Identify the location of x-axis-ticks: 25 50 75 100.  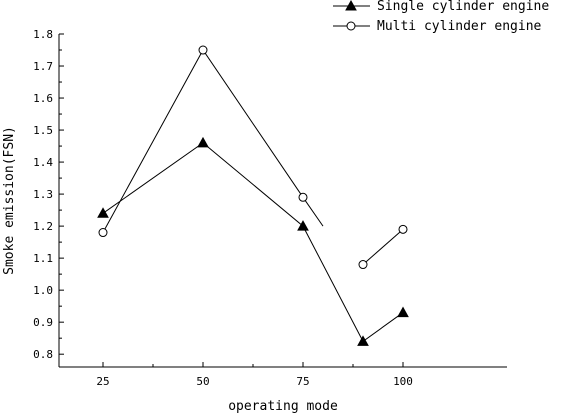
(254, 375).